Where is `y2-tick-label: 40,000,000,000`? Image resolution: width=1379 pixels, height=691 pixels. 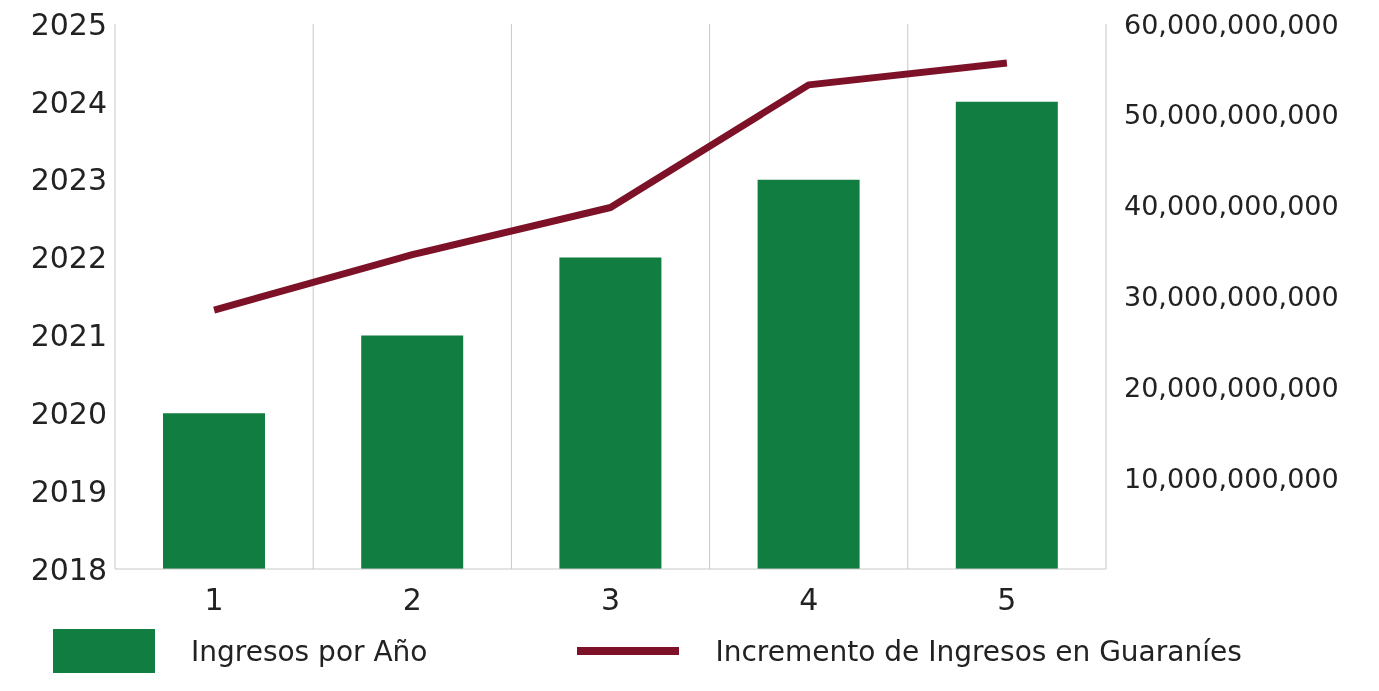 y2-tick-label: 40,000,000,000 is located at coordinates (1231, 206).